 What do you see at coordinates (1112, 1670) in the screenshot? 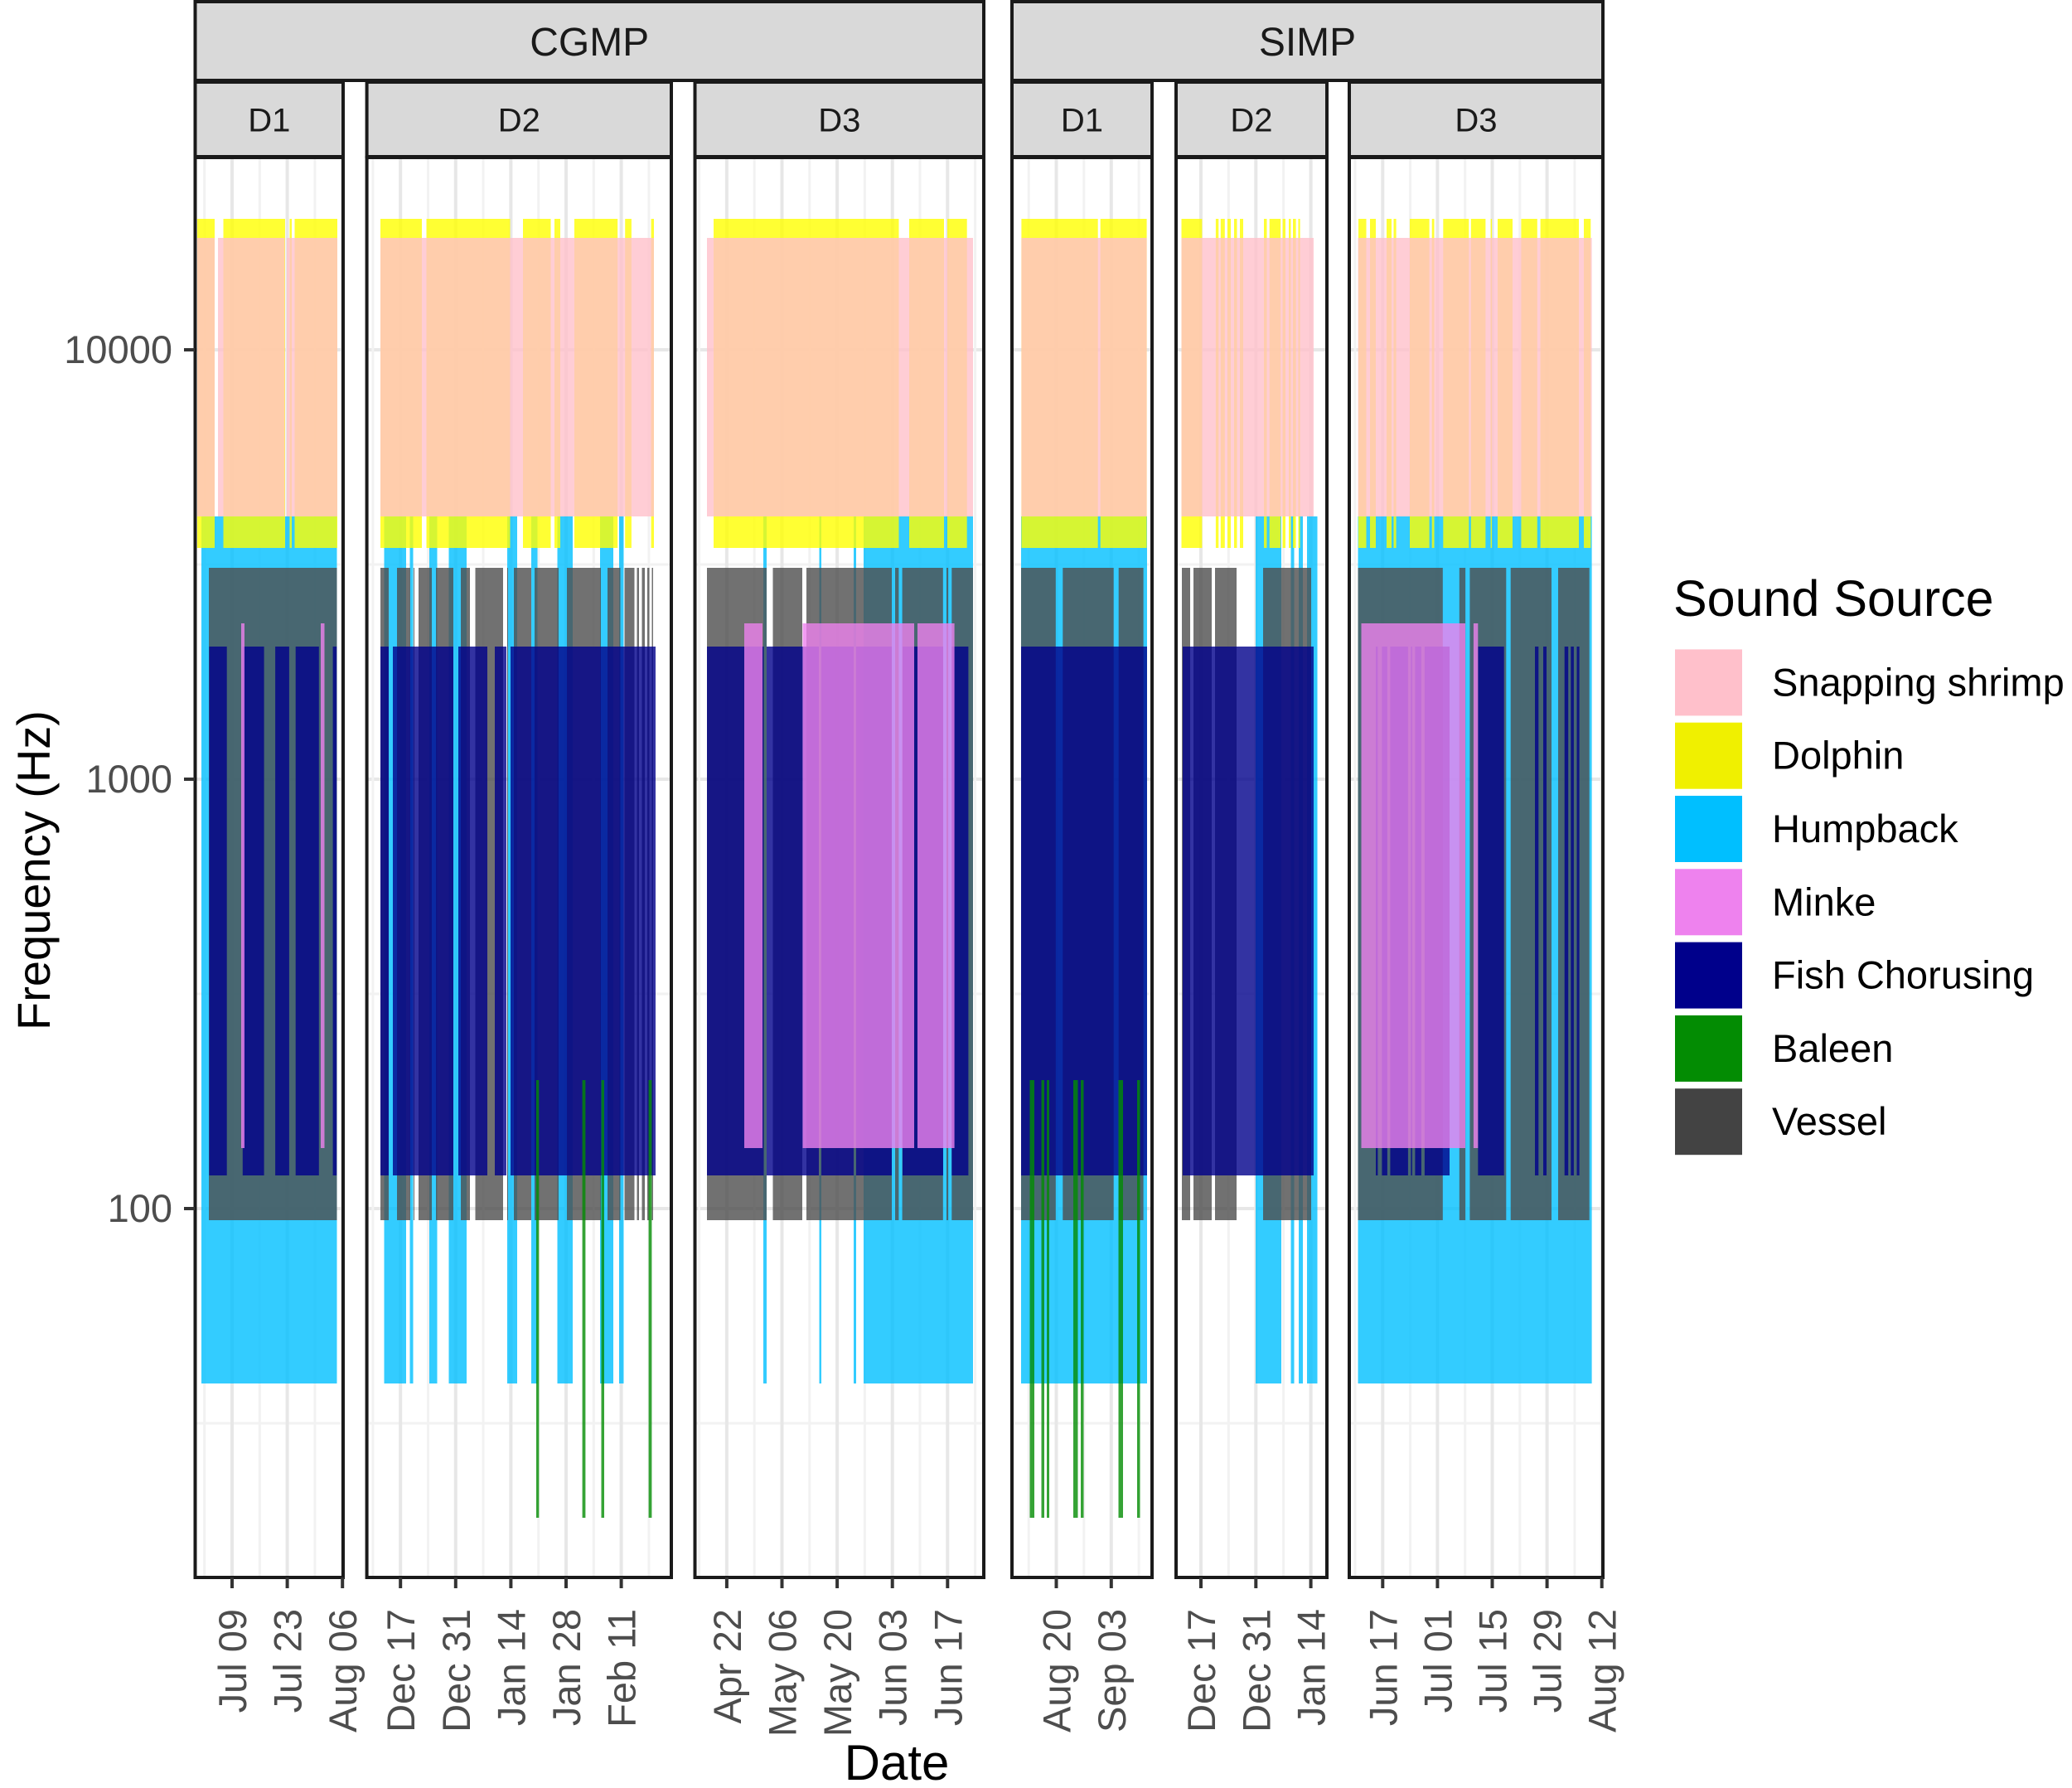
I see `svg-text: Sep 03` at bounding box center [1112, 1670].